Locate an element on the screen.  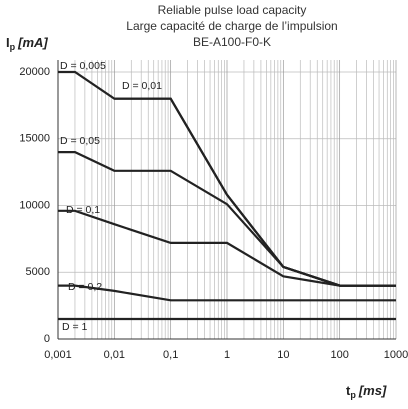
y-tick-label: 20000 is located at coordinates (34, 72).